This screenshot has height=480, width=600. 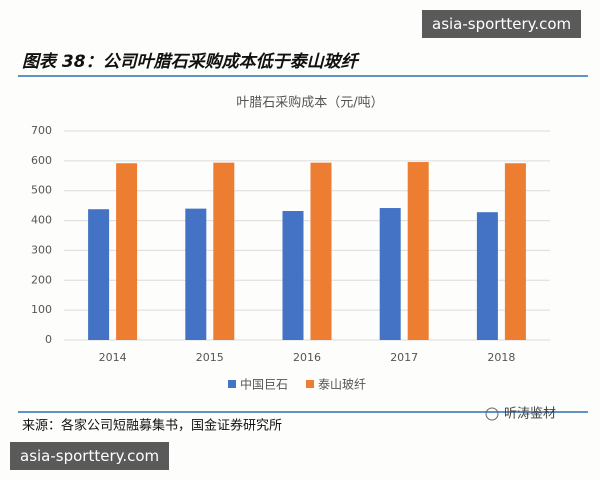 I want to click on y-tick-label: 400, so click(x=41, y=220).